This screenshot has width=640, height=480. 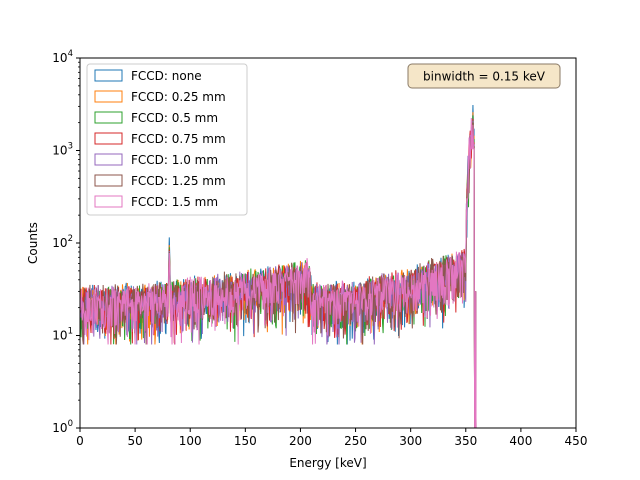 I want to click on x-axis: 0 50 100 150 200 250 300 350 400 450, so click(x=331, y=438).